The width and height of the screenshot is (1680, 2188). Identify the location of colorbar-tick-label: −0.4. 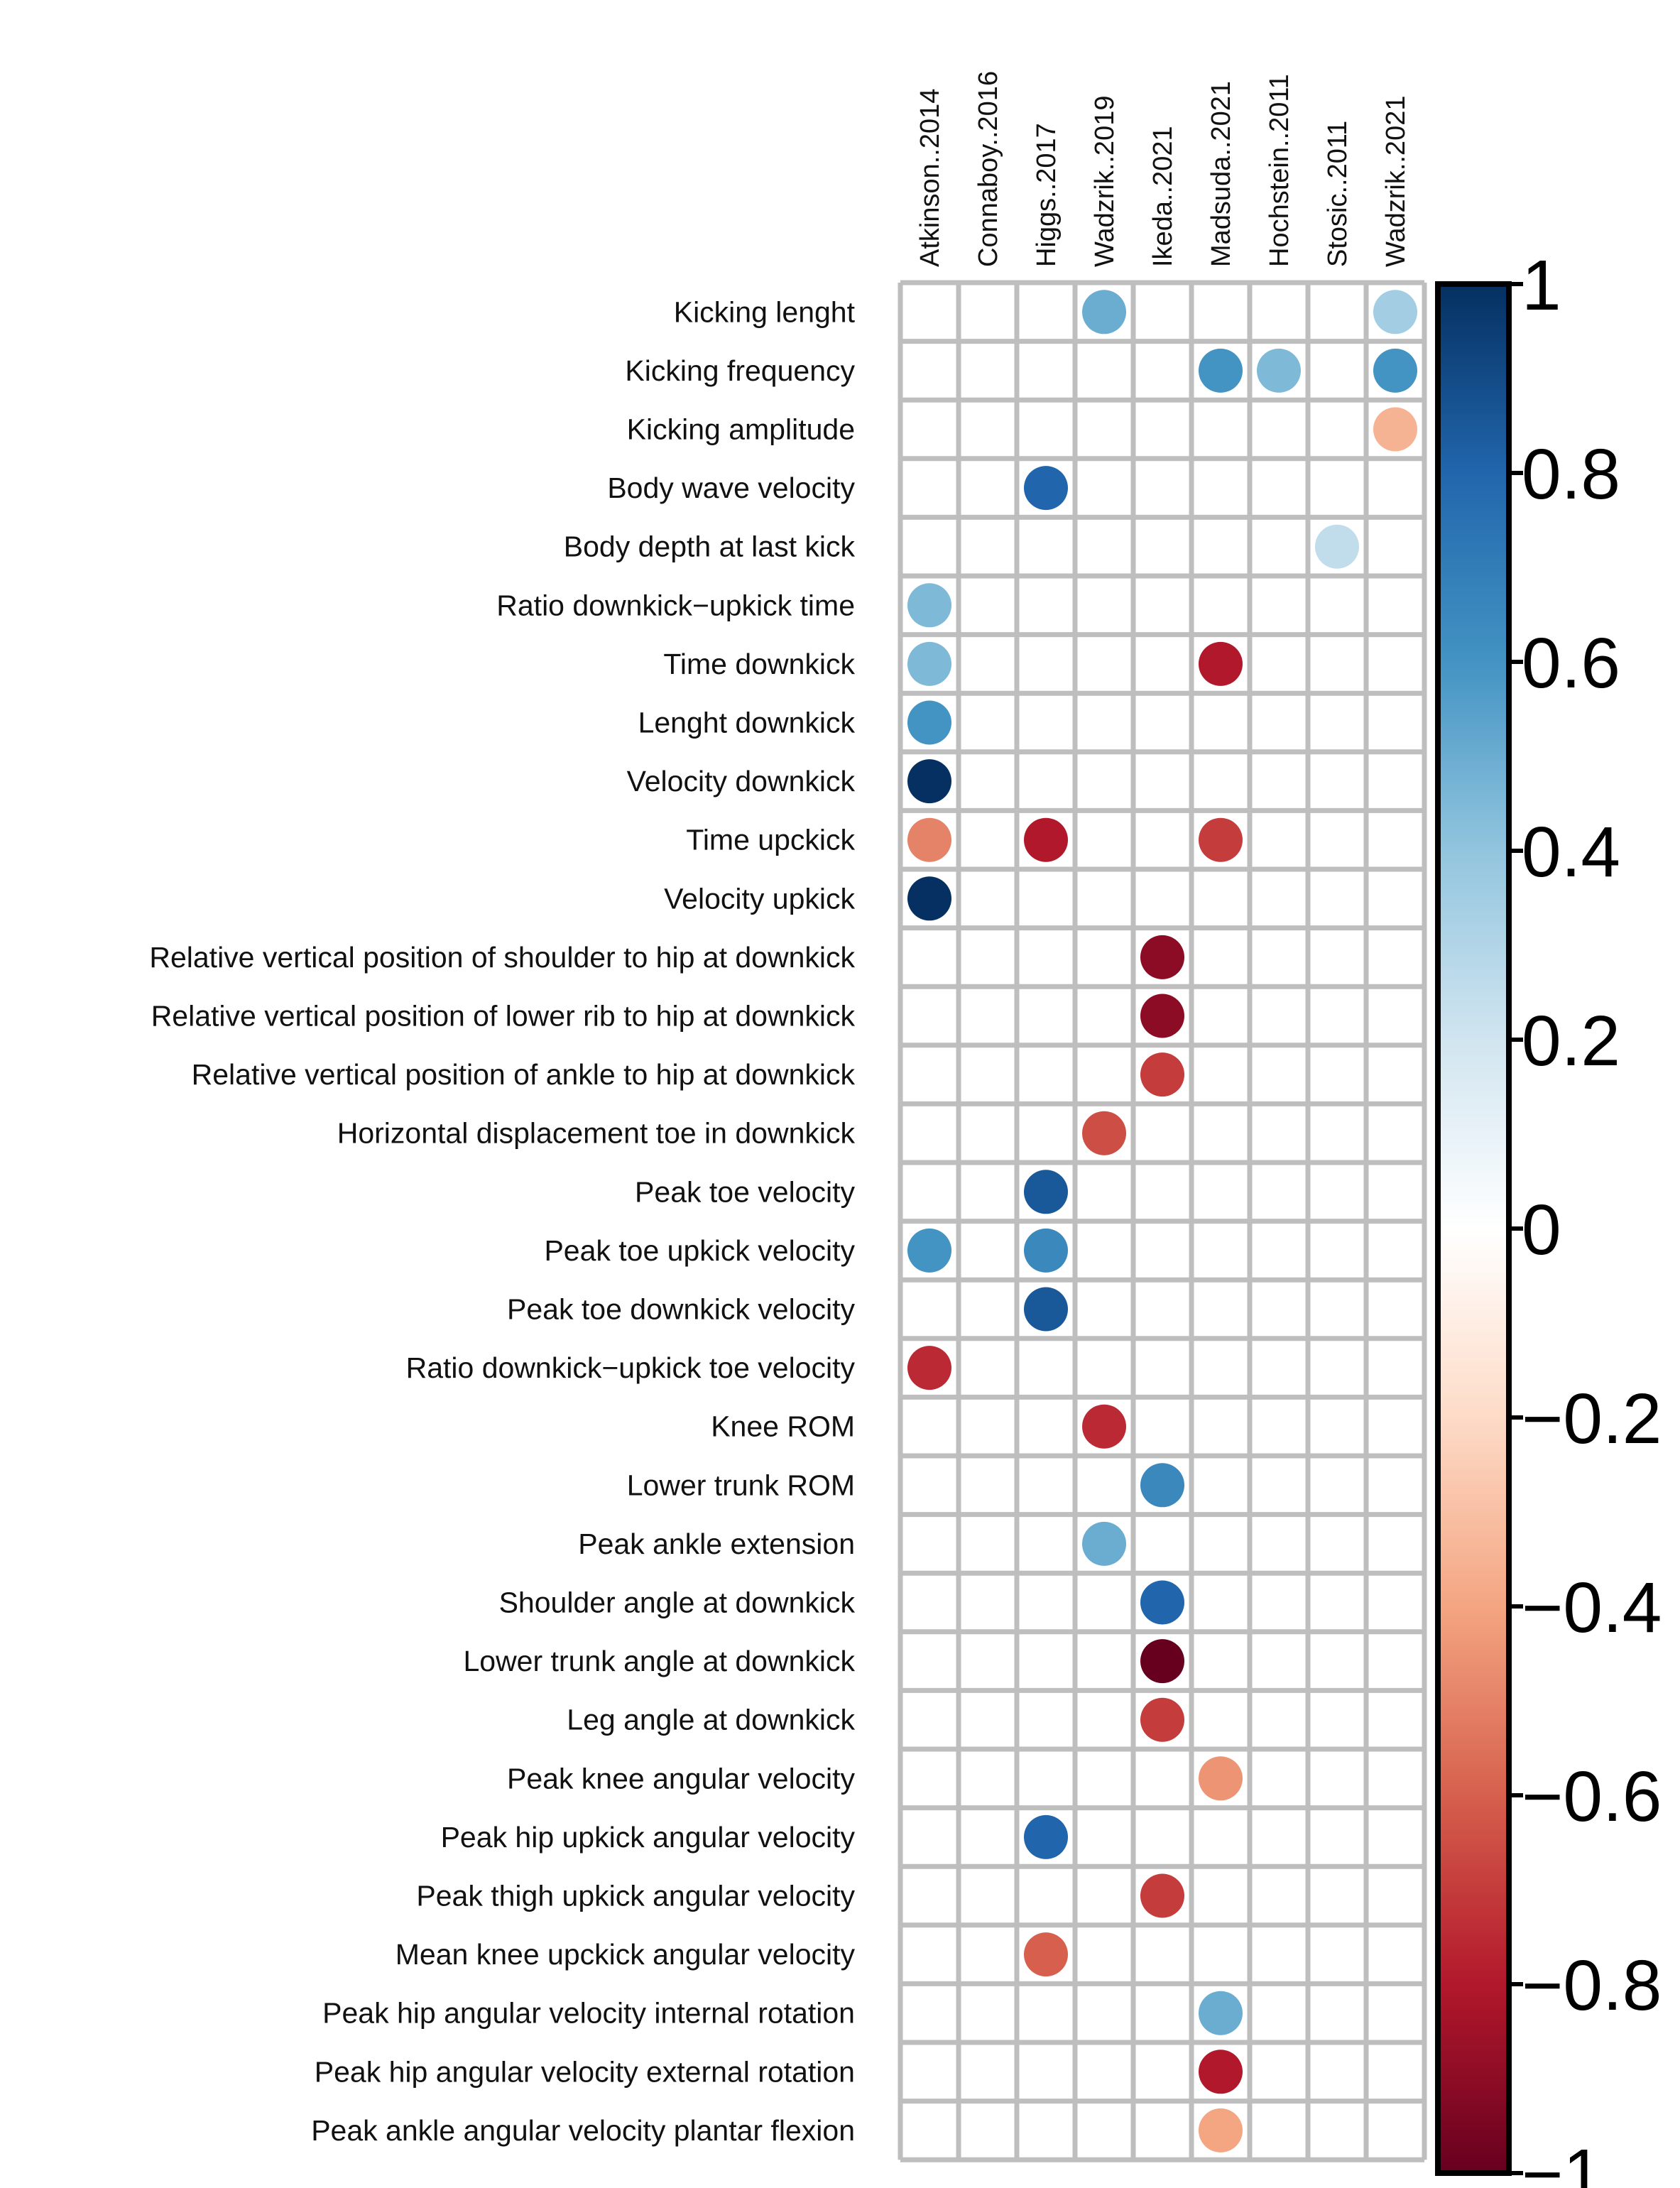
(1592, 1608).